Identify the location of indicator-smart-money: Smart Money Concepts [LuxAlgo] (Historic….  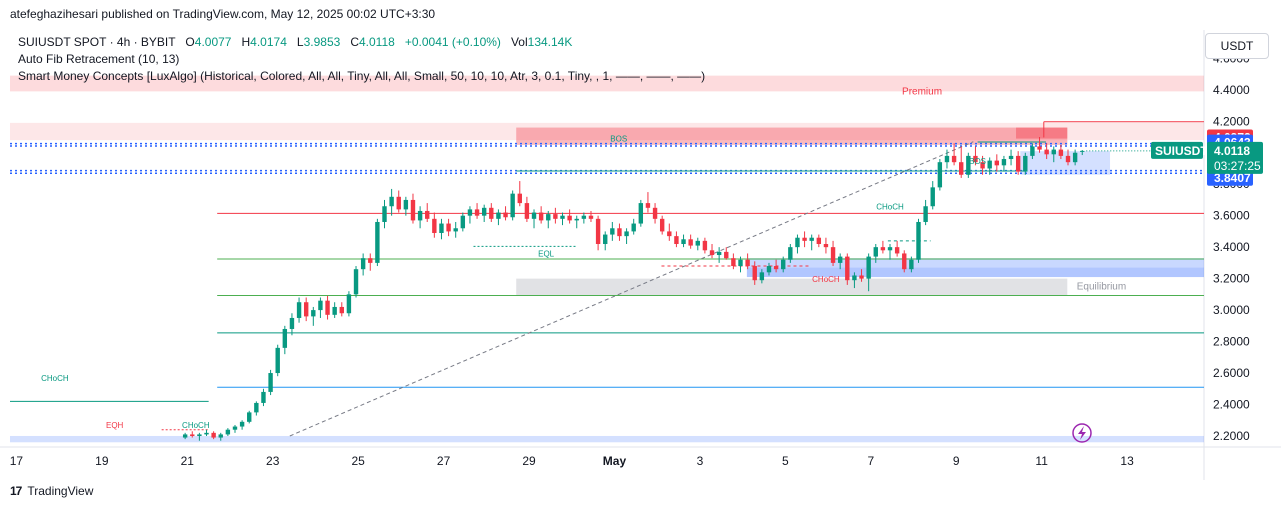
(362, 76).